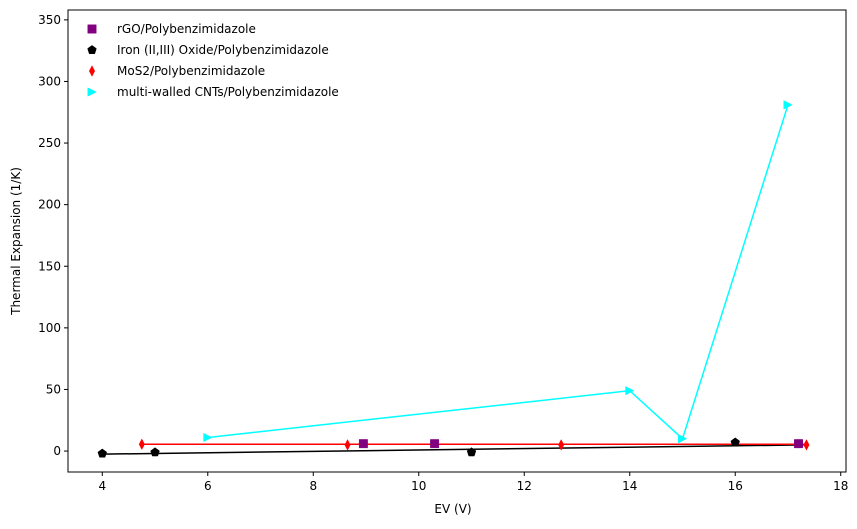  Describe the element at coordinates (92, 92) in the screenshot. I see `legend-marker-multi-walled-cnts-polybenzimidazole` at that location.